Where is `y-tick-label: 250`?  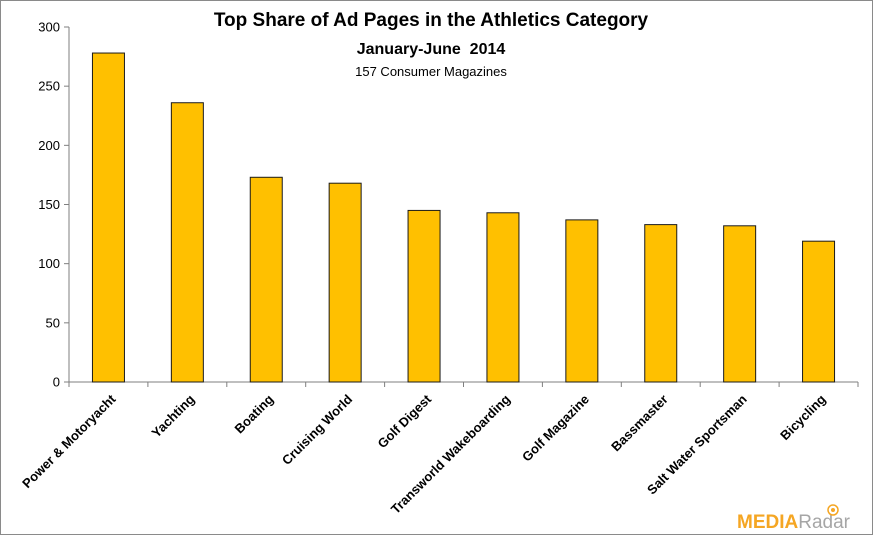
y-tick-label: 250 is located at coordinates (49, 86).